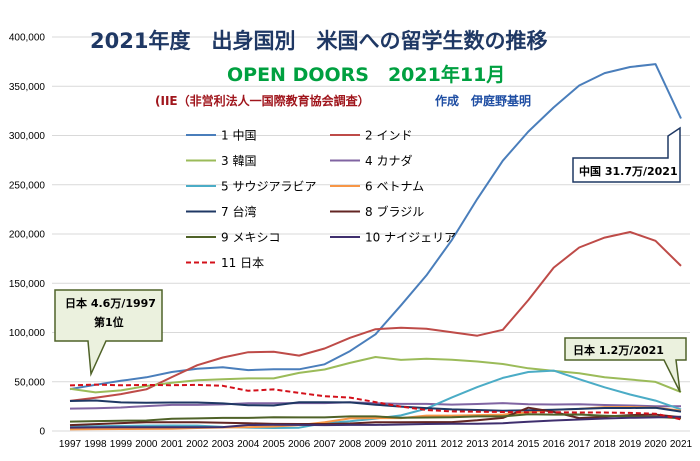 This screenshot has height=461, width=700. I want to click on callout-china-2021: 中国 31.7万/2021, so click(626, 154).